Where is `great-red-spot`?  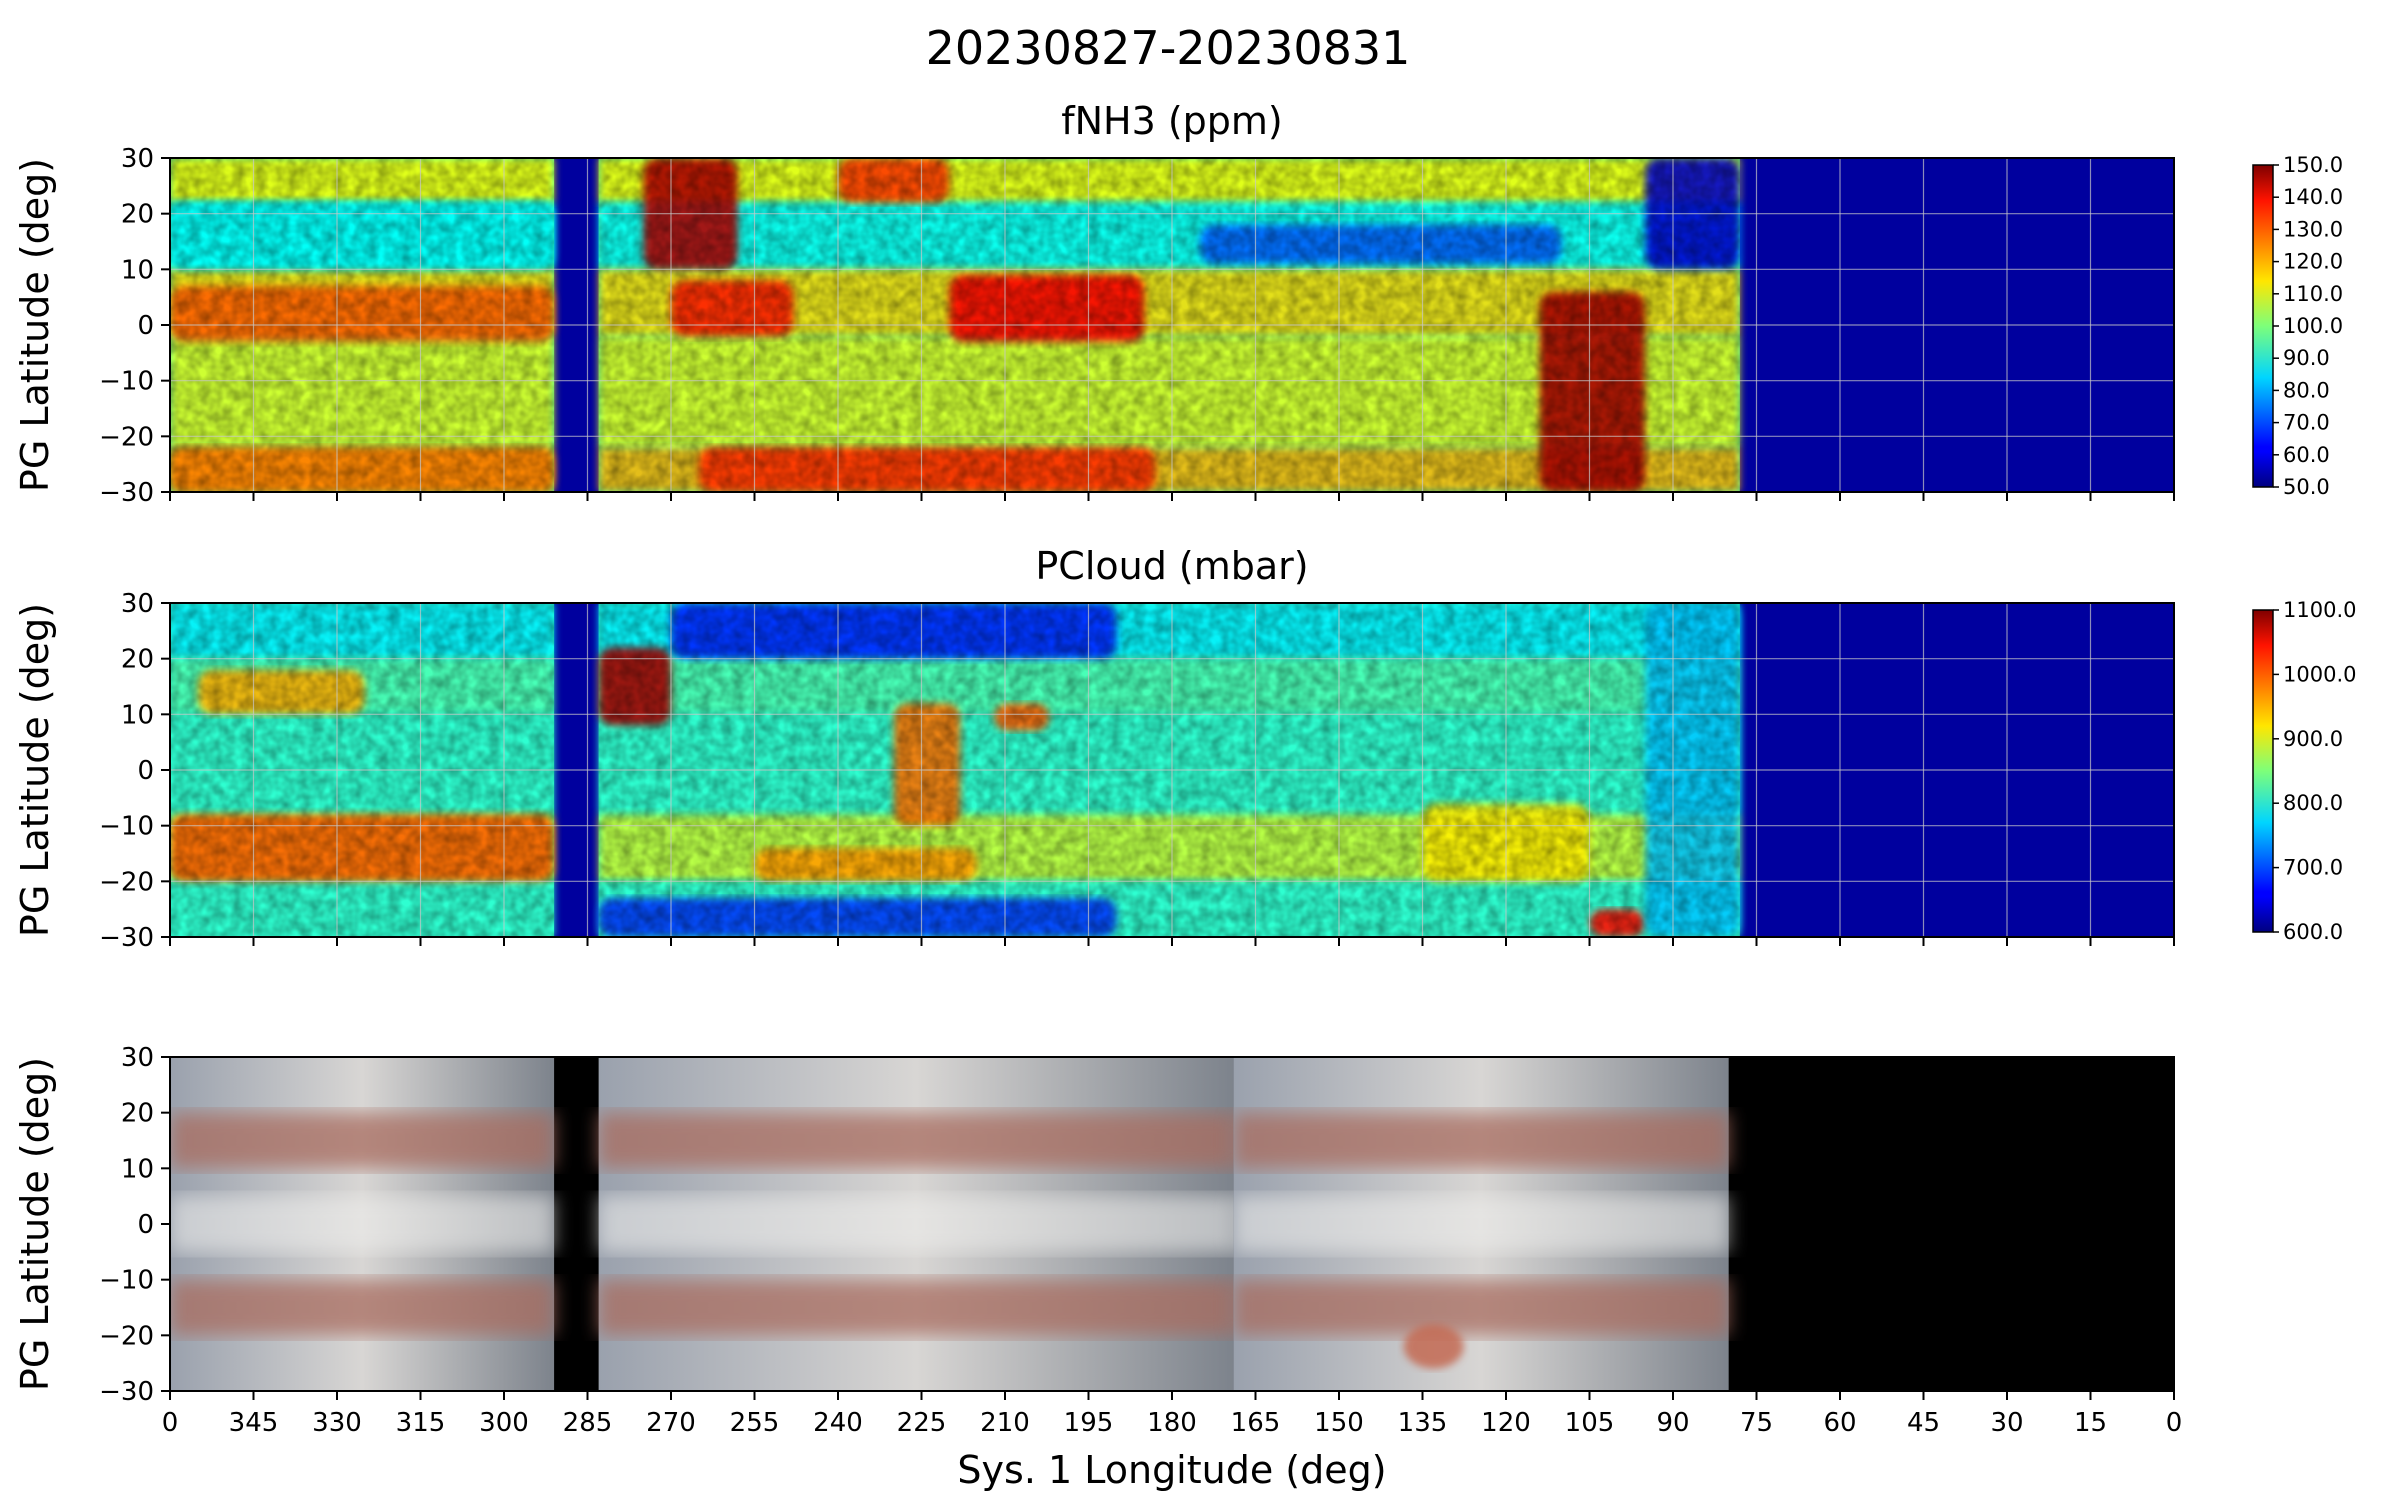 great-red-spot is located at coordinates (1433, 1346).